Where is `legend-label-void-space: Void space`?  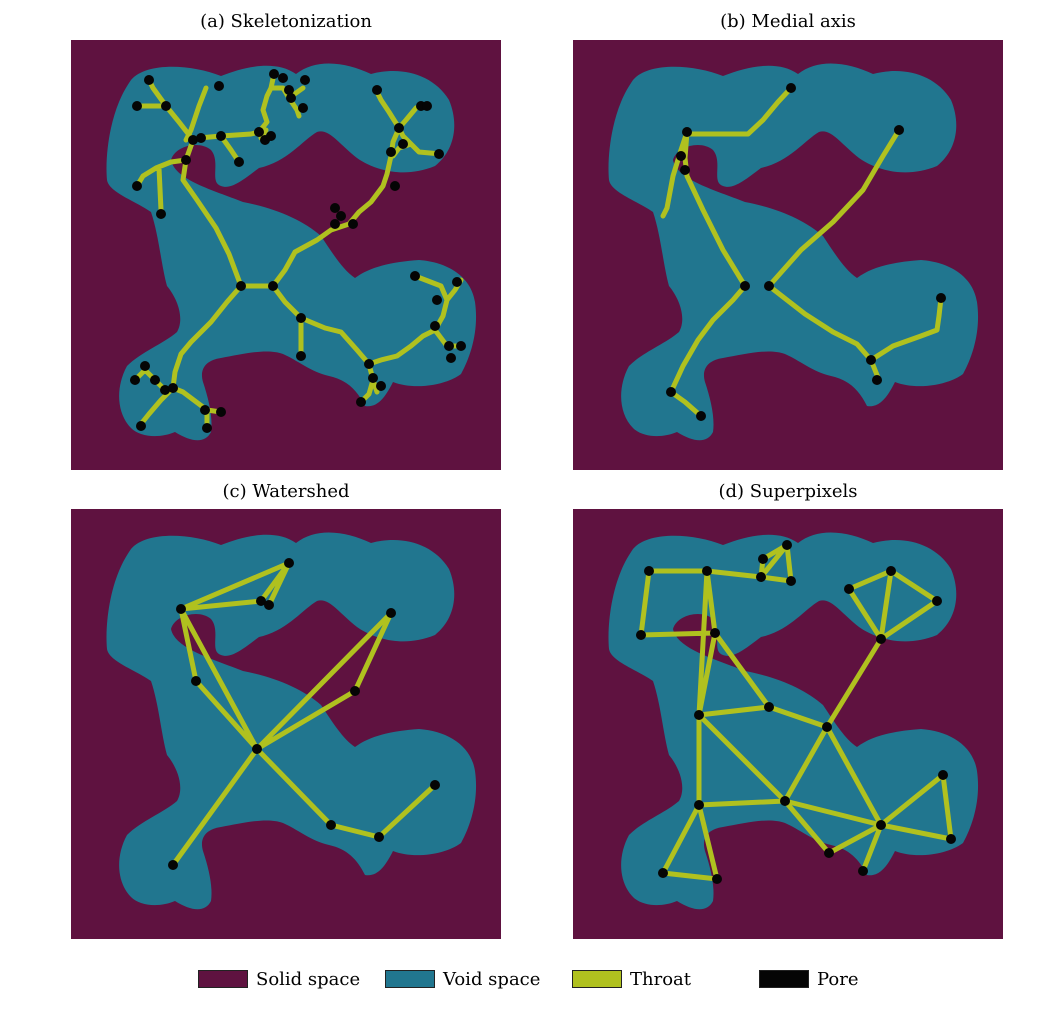
legend-label-void-space: Void space is located at coordinates (491, 979).